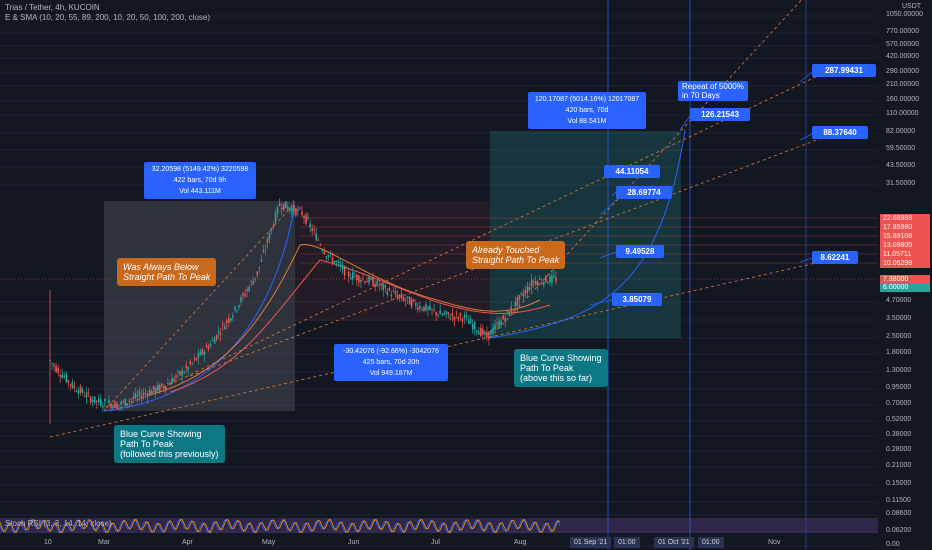  What do you see at coordinates (840, 132) in the screenshot?
I see `target-label-88: 88.37640` at bounding box center [840, 132].